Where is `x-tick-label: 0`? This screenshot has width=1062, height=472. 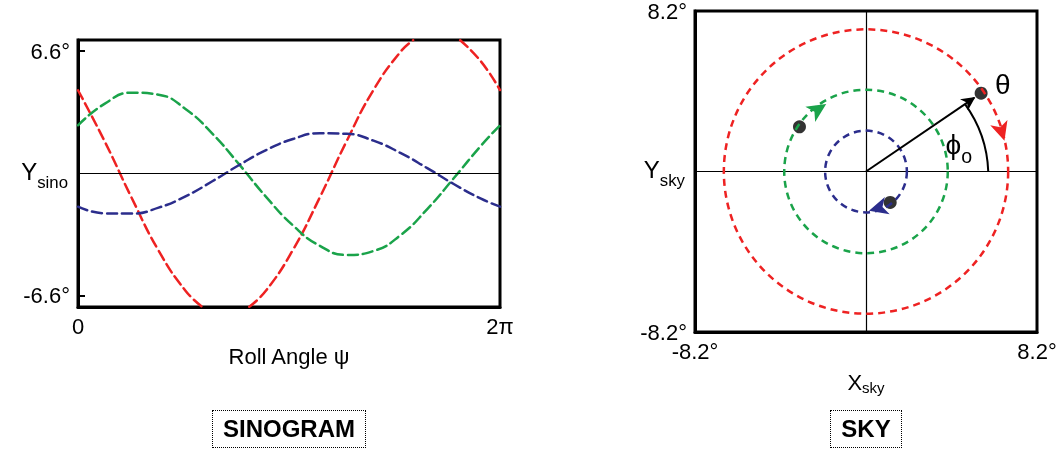 x-tick-label: 0 is located at coordinates (78, 326).